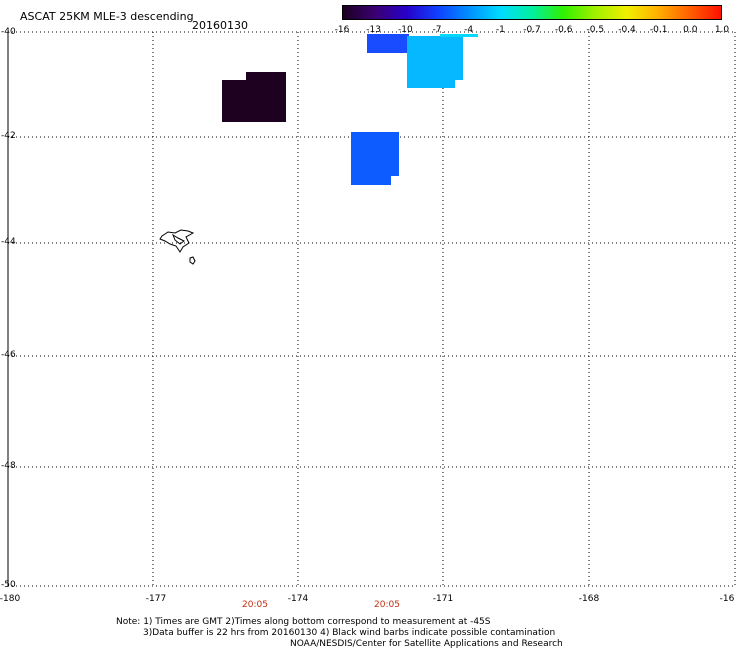 The height and width of the screenshot is (650, 740). What do you see at coordinates (8, 136) in the screenshot?
I see `lat-label-42: -42` at bounding box center [8, 136].